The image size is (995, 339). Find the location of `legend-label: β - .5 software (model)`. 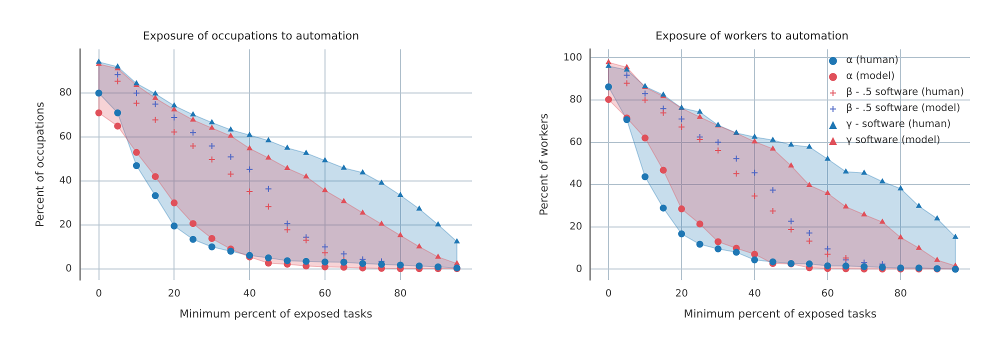

legend-label: β - .5 software (model) is located at coordinates (903, 109).